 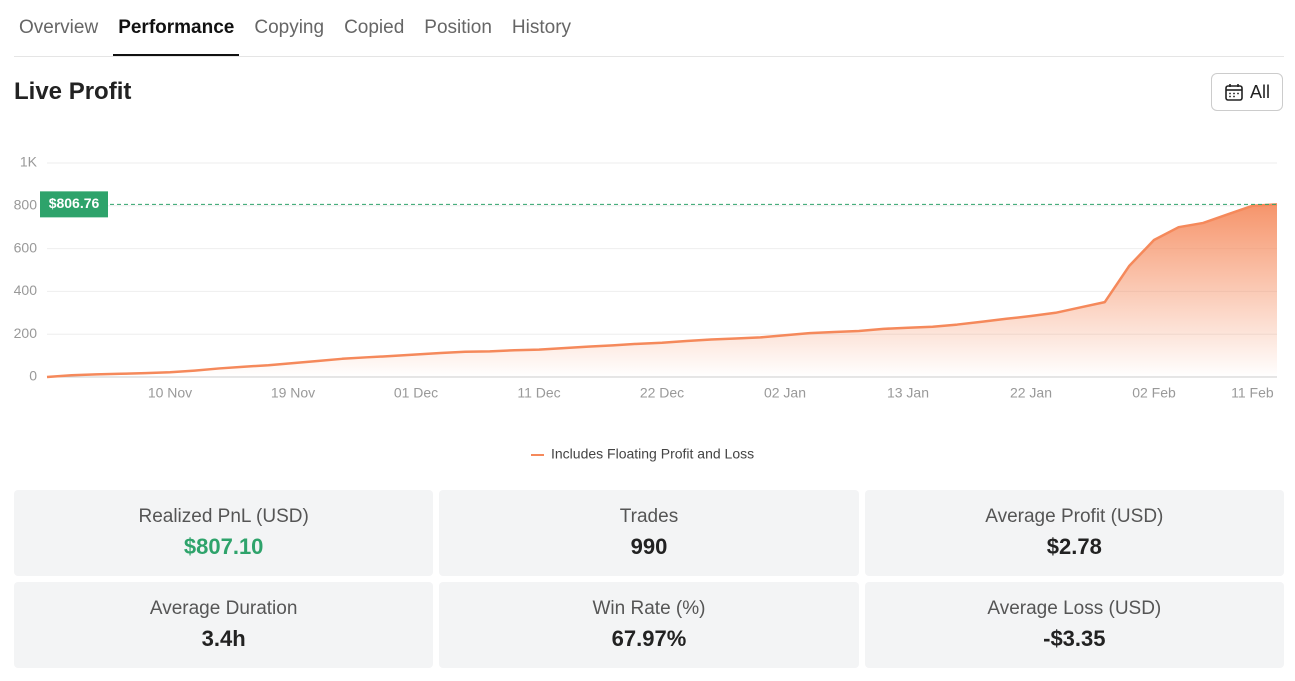 What do you see at coordinates (224, 533) in the screenshot?
I see `stat-card: Realized PnL (USD) $807.10` at bounding box center [224, 533].